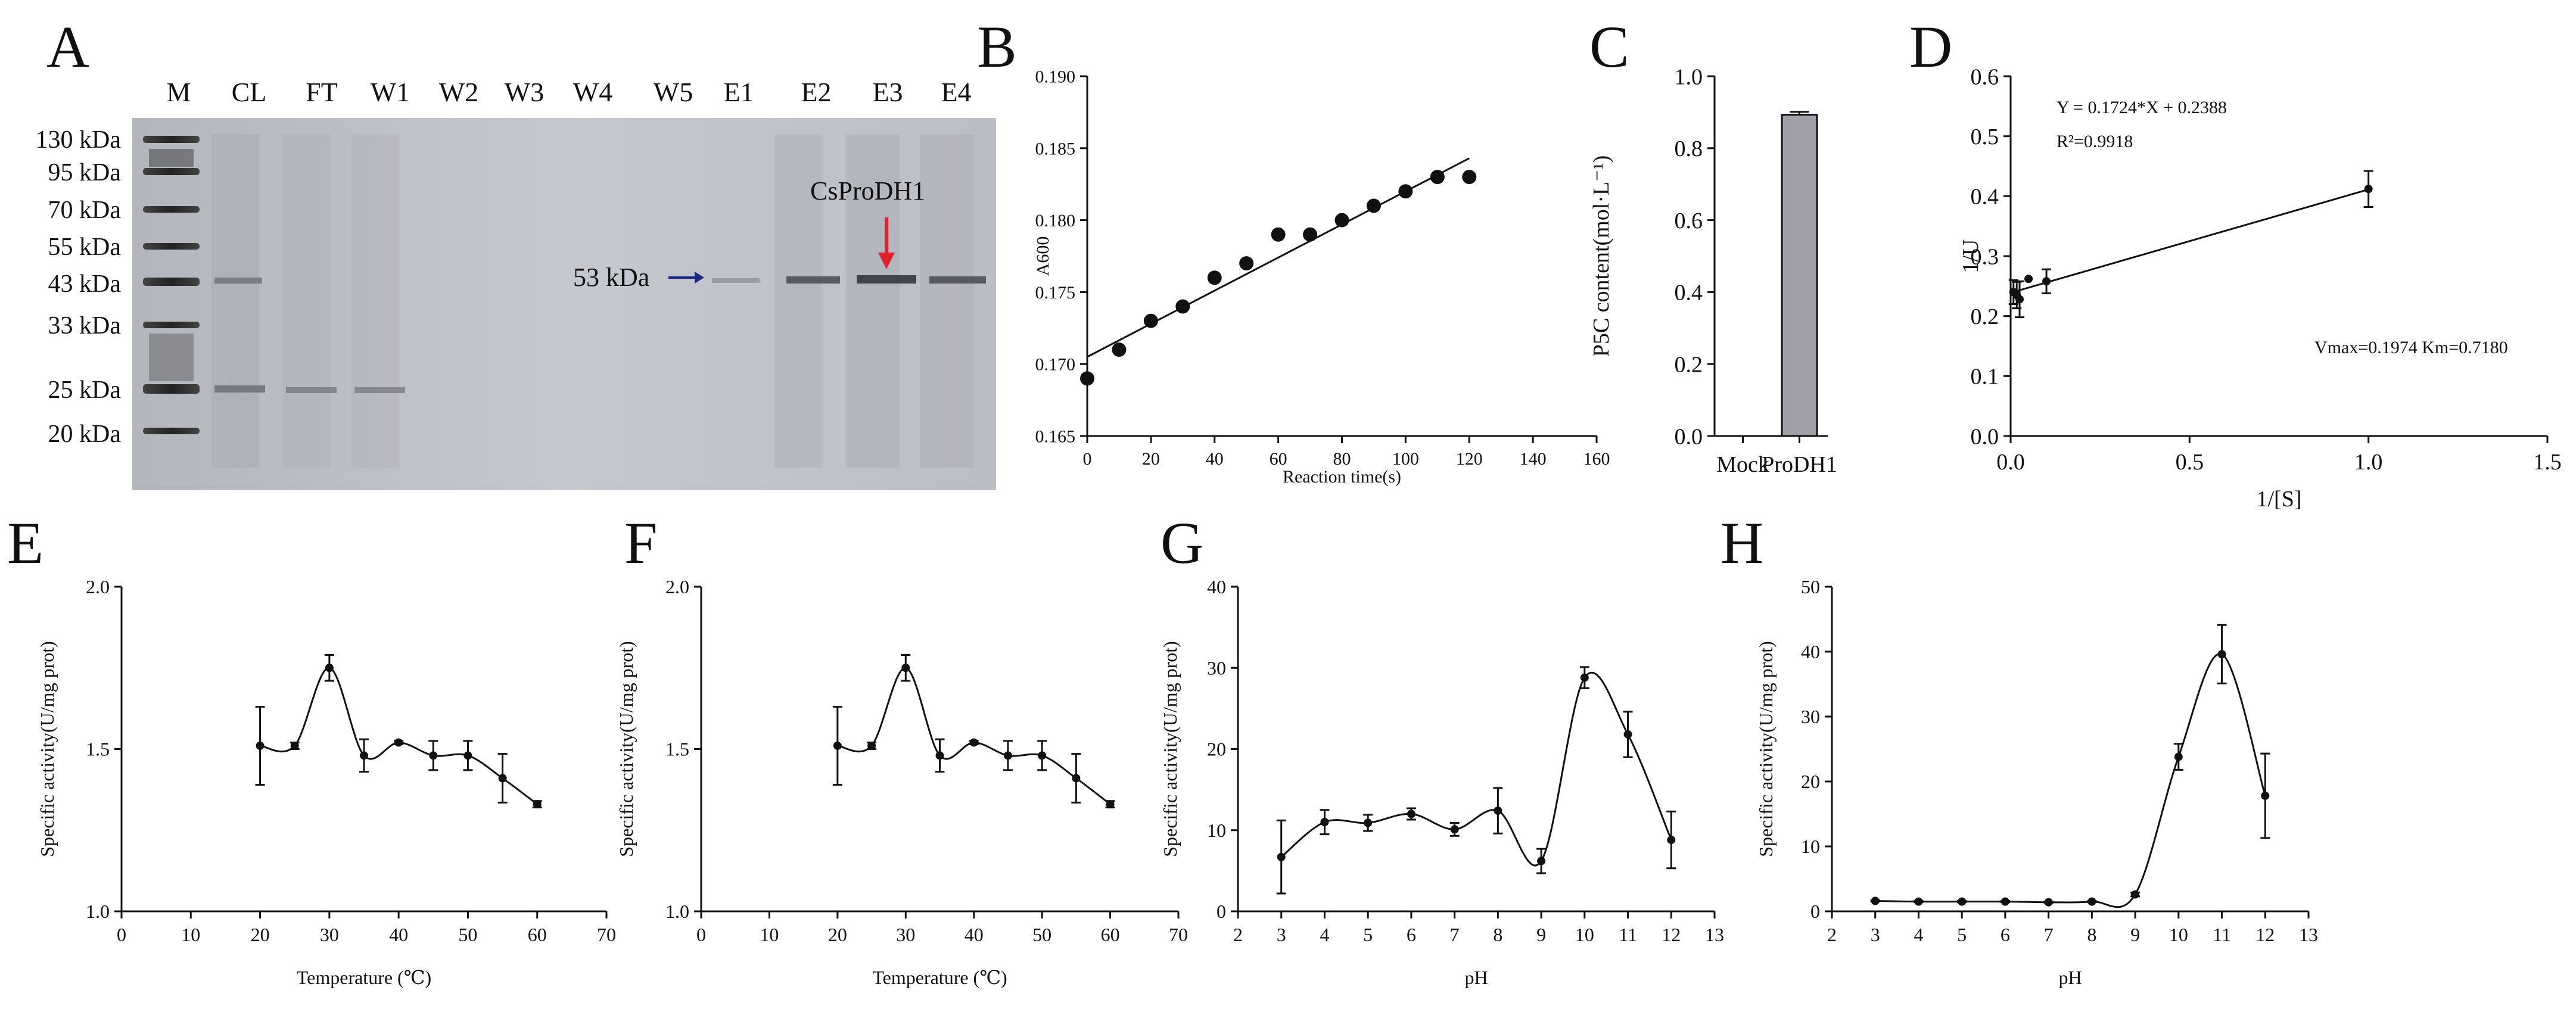 The height and width of the screenshot is (1012, 2576). Describe the element at coordinates (537, 934) in the screenshot. I see `x-tick-label: 60` at that location.